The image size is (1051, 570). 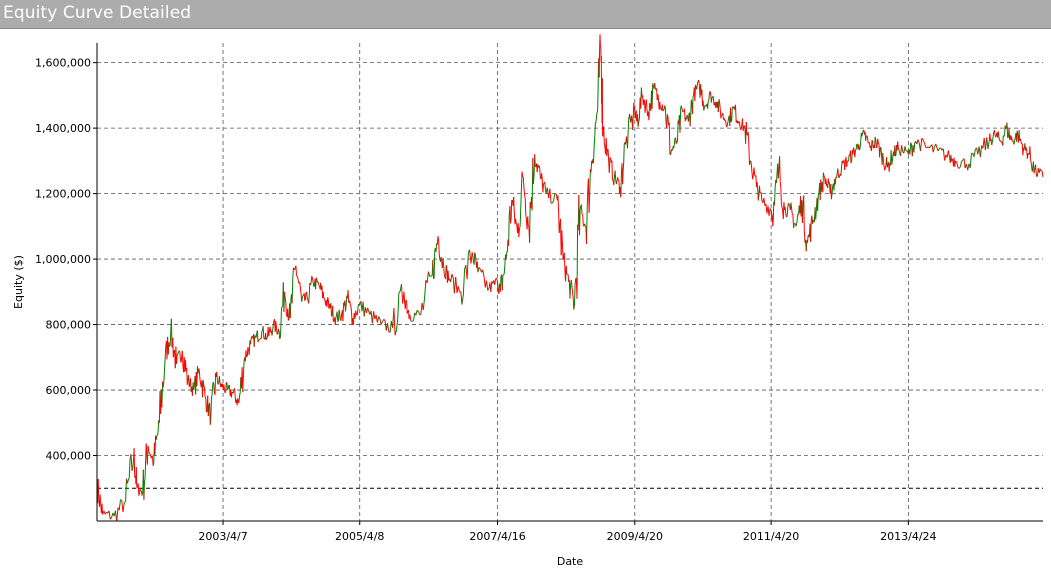 What do you see at coordinates (63, 128) in the screenshot?
I see `y-tick-label: 1,400,000` at bounding box center [63, 128].